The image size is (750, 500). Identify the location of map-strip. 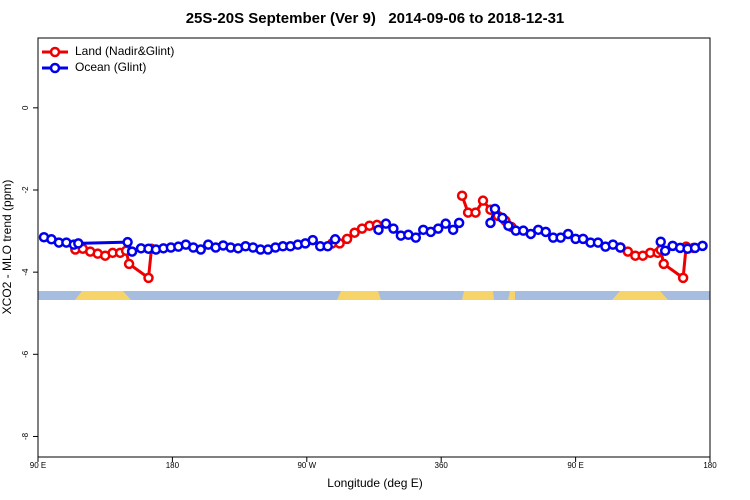
(374, 295).